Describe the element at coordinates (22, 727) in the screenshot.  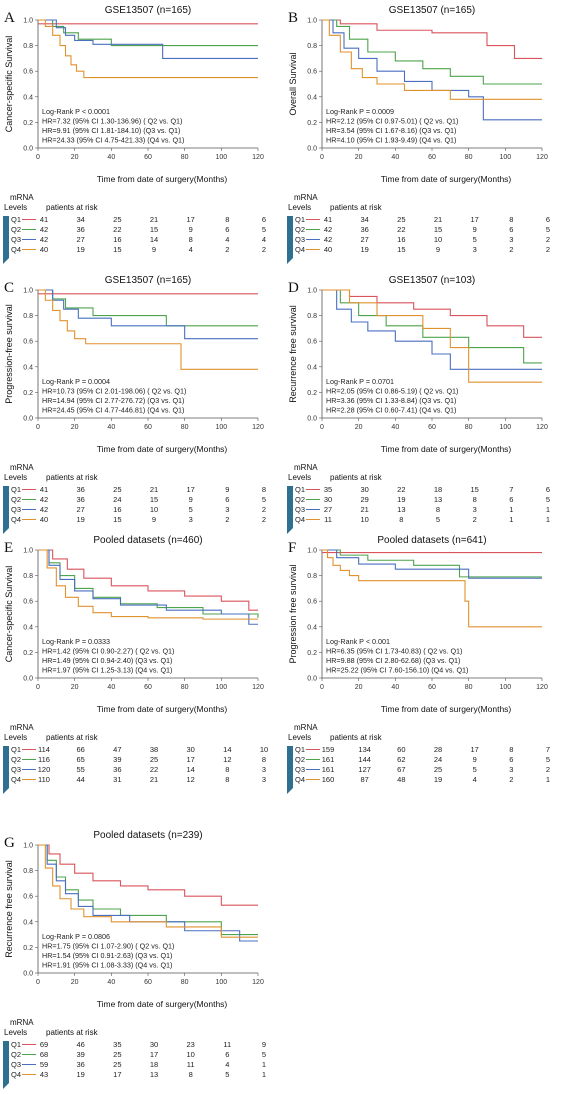
I see `mrna-label: mRNA` at that location.